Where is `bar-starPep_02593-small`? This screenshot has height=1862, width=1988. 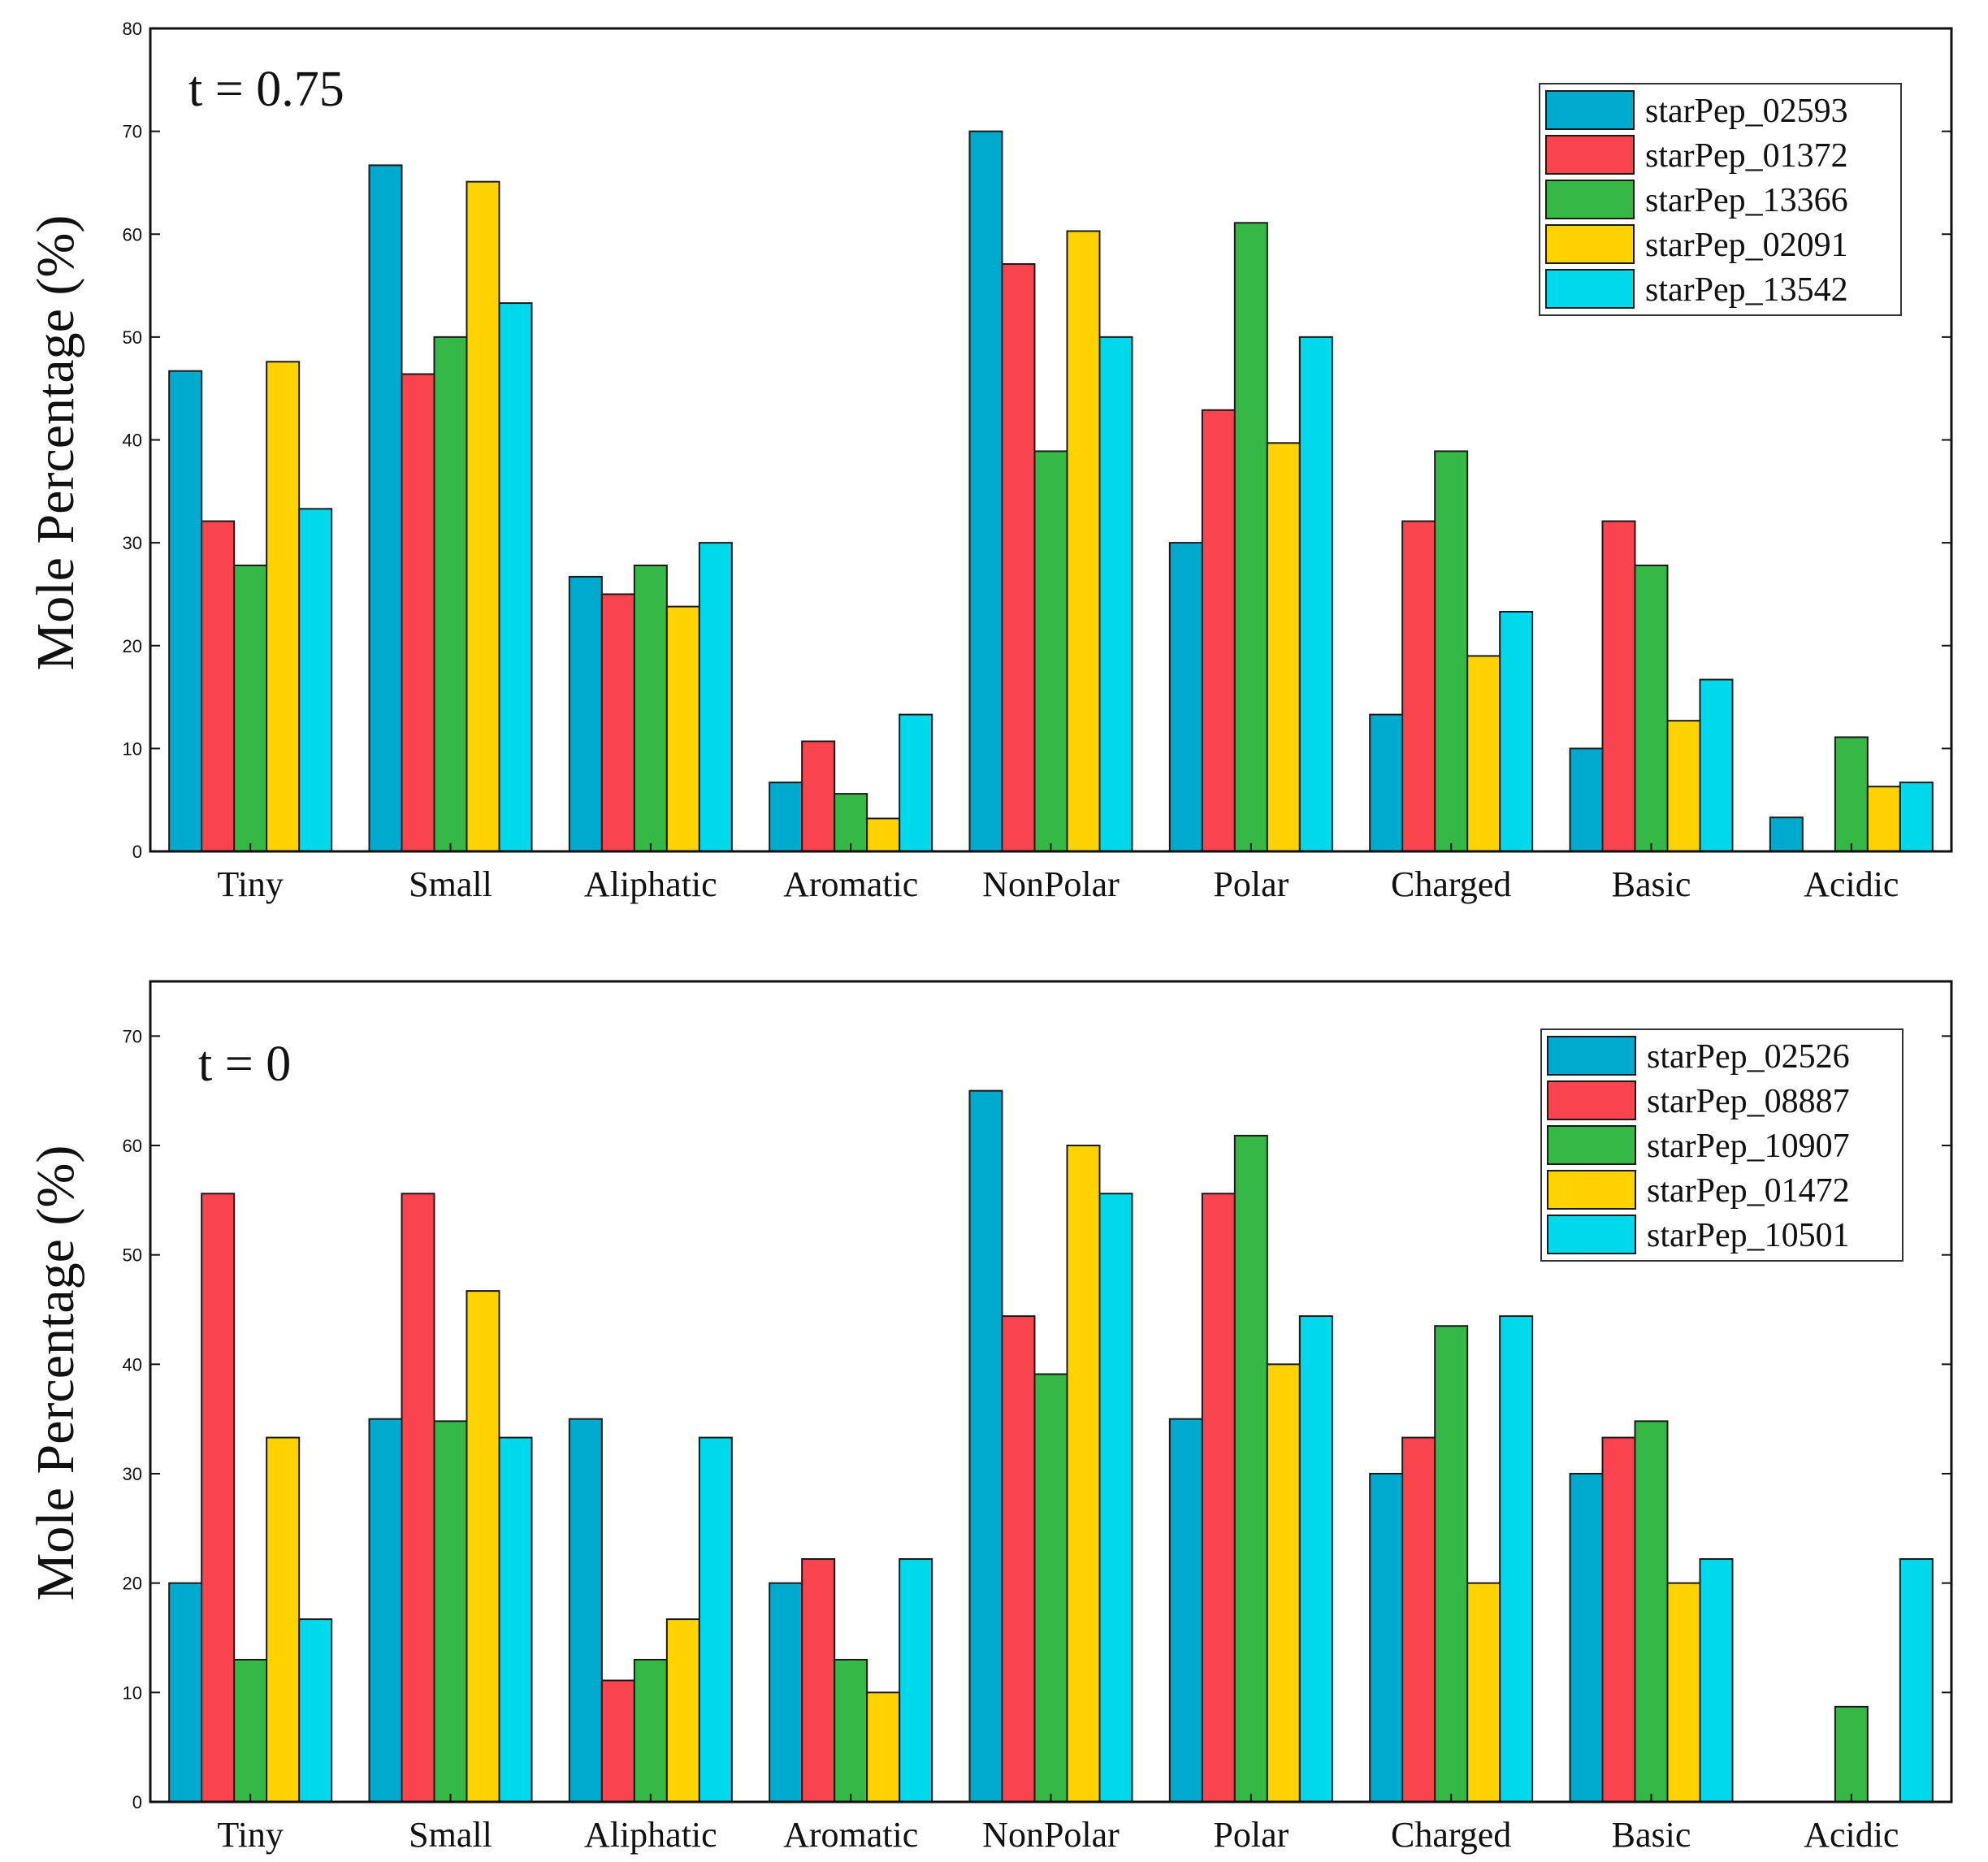 bar-starPep_02593-small is located at coordinates (385, 508).